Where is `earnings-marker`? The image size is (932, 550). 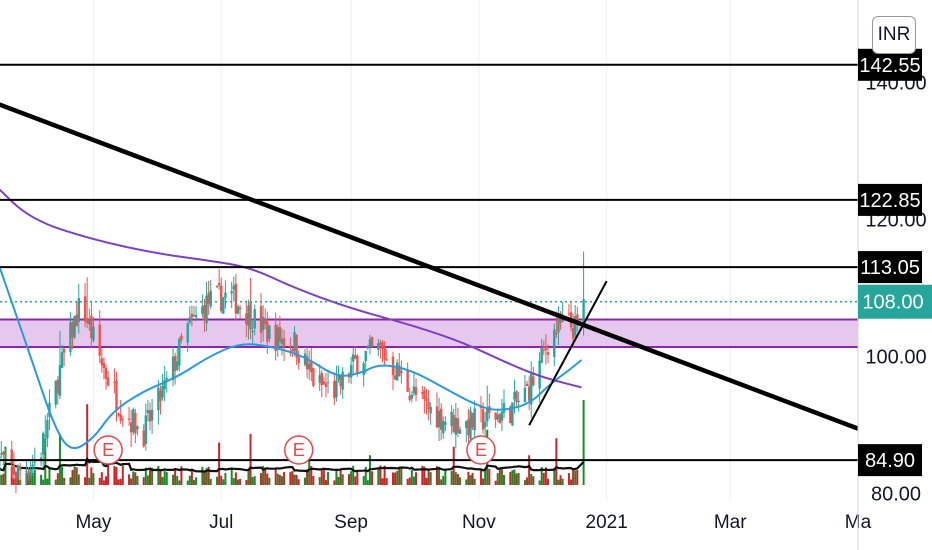 earnings-marker is located at coordinates (298, 450).